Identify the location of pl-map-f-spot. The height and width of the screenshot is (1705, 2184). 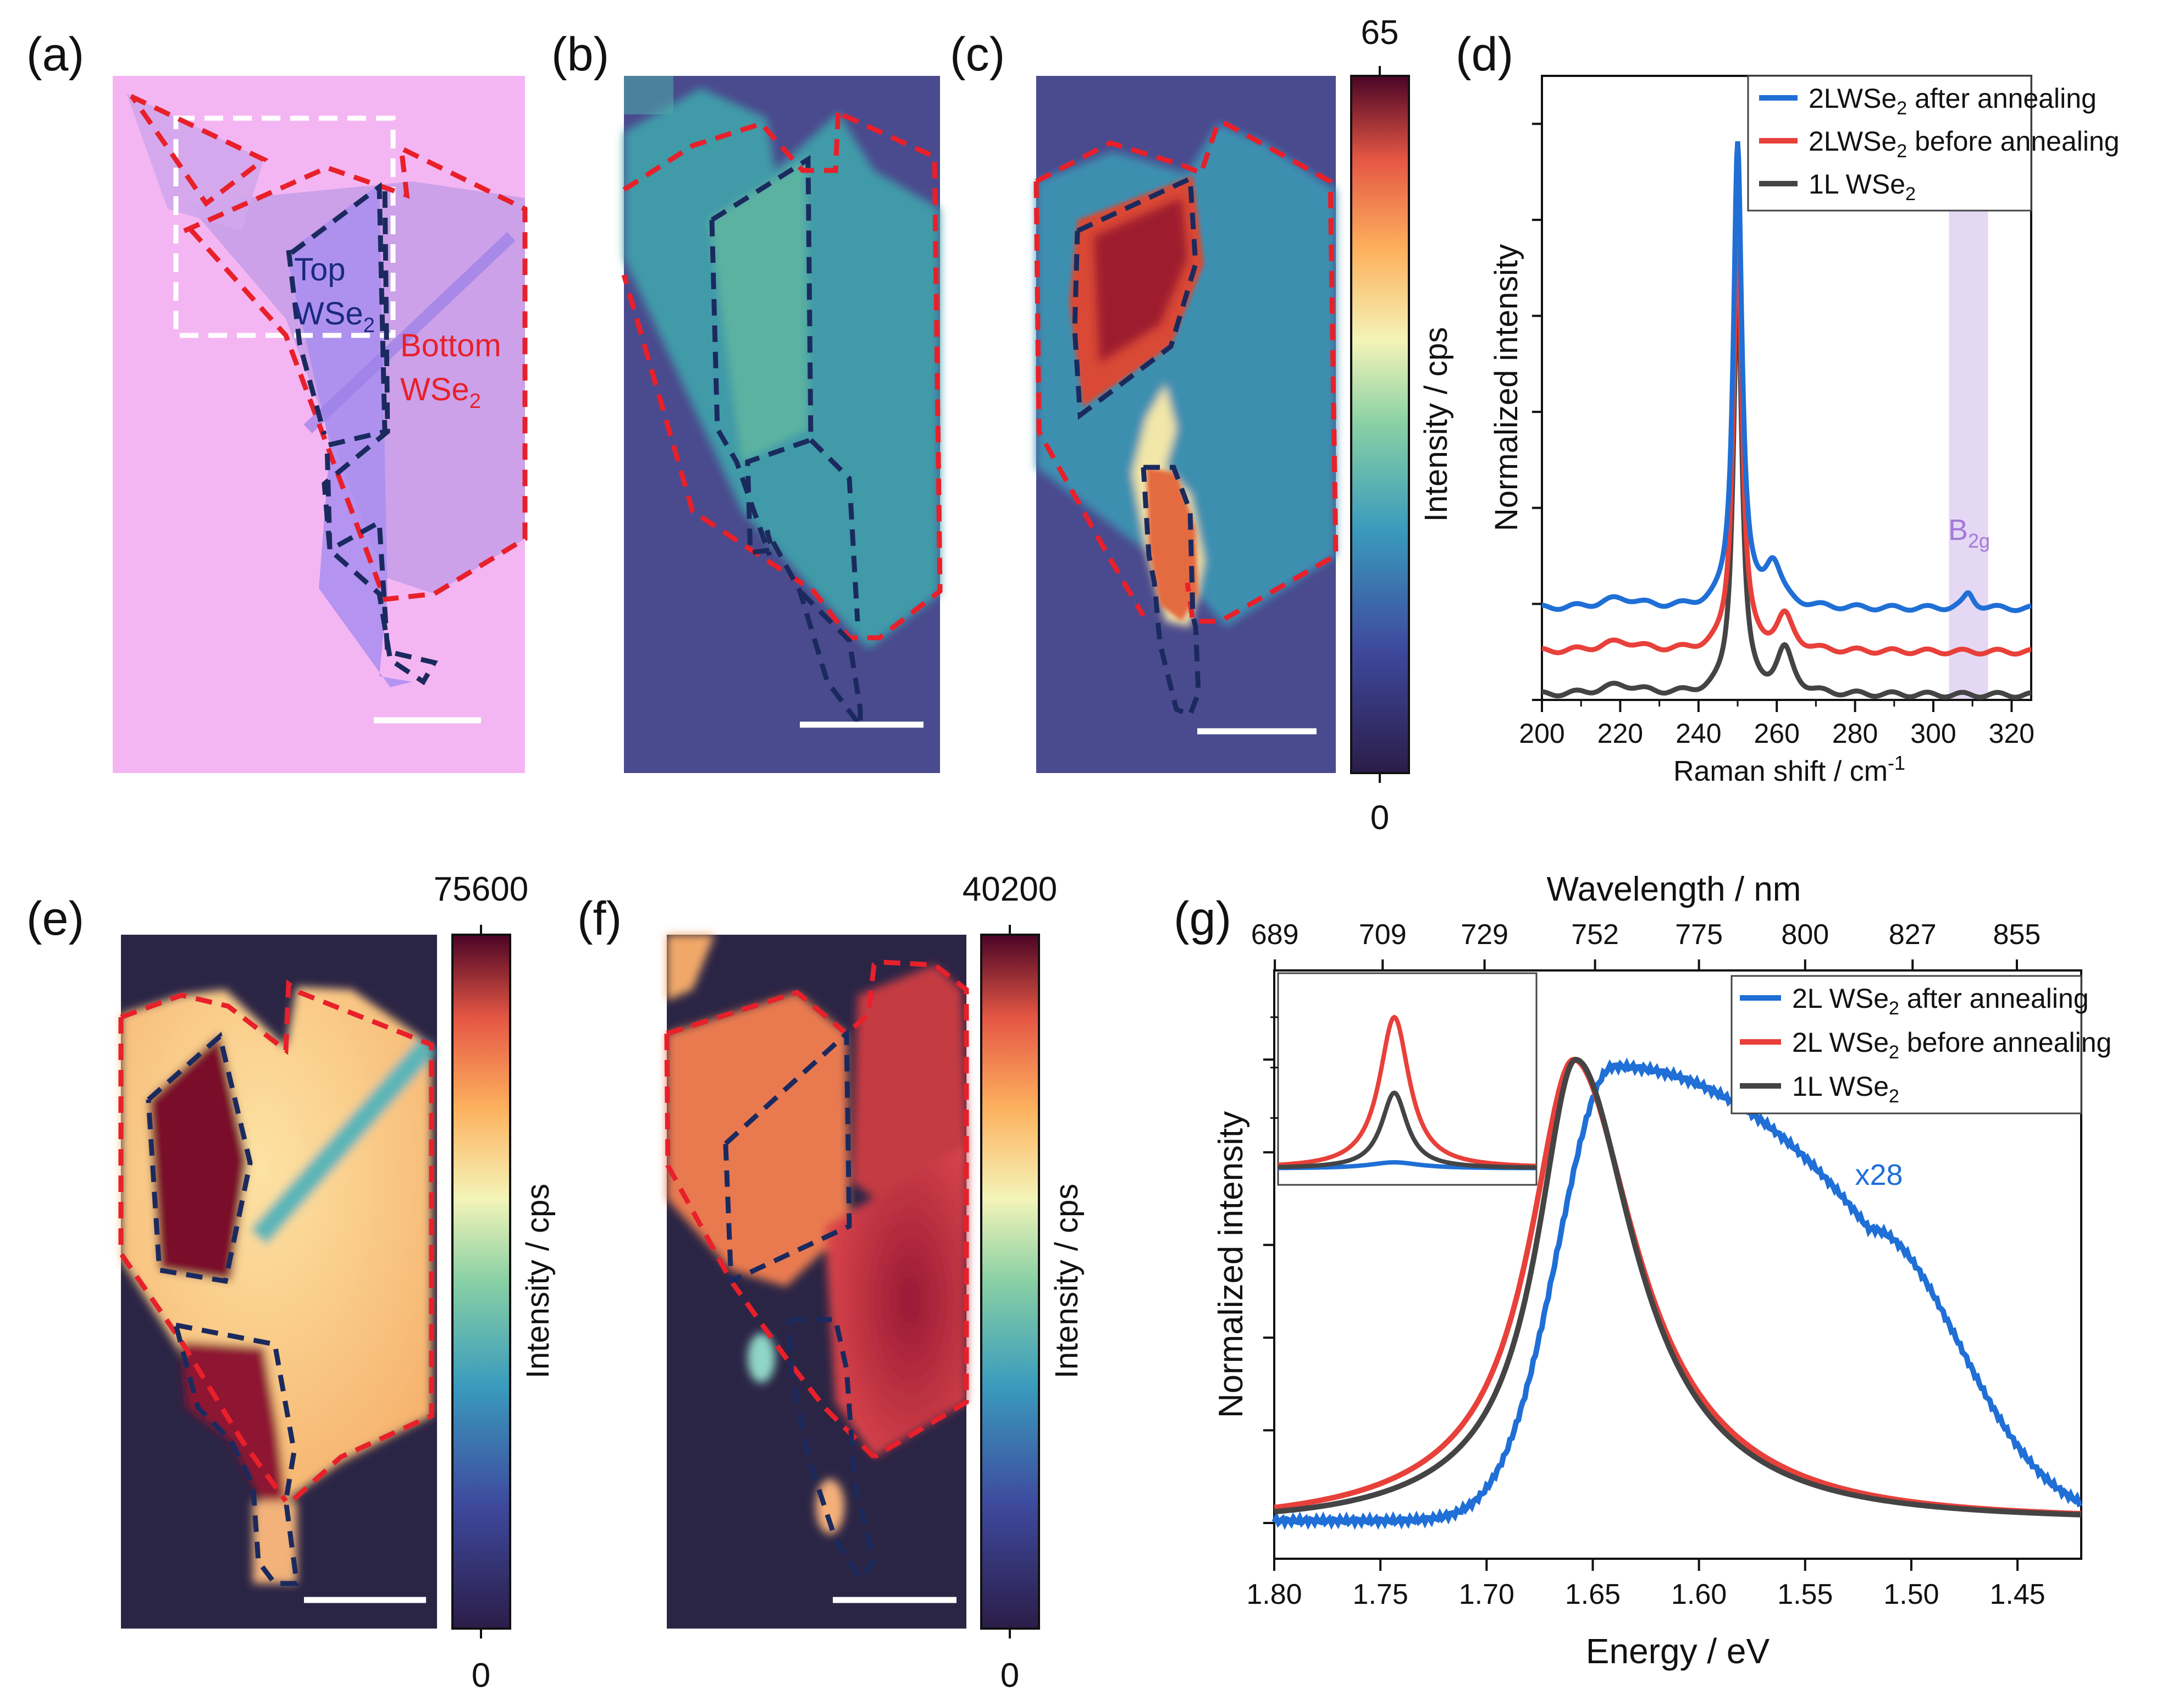
(830, 1507).